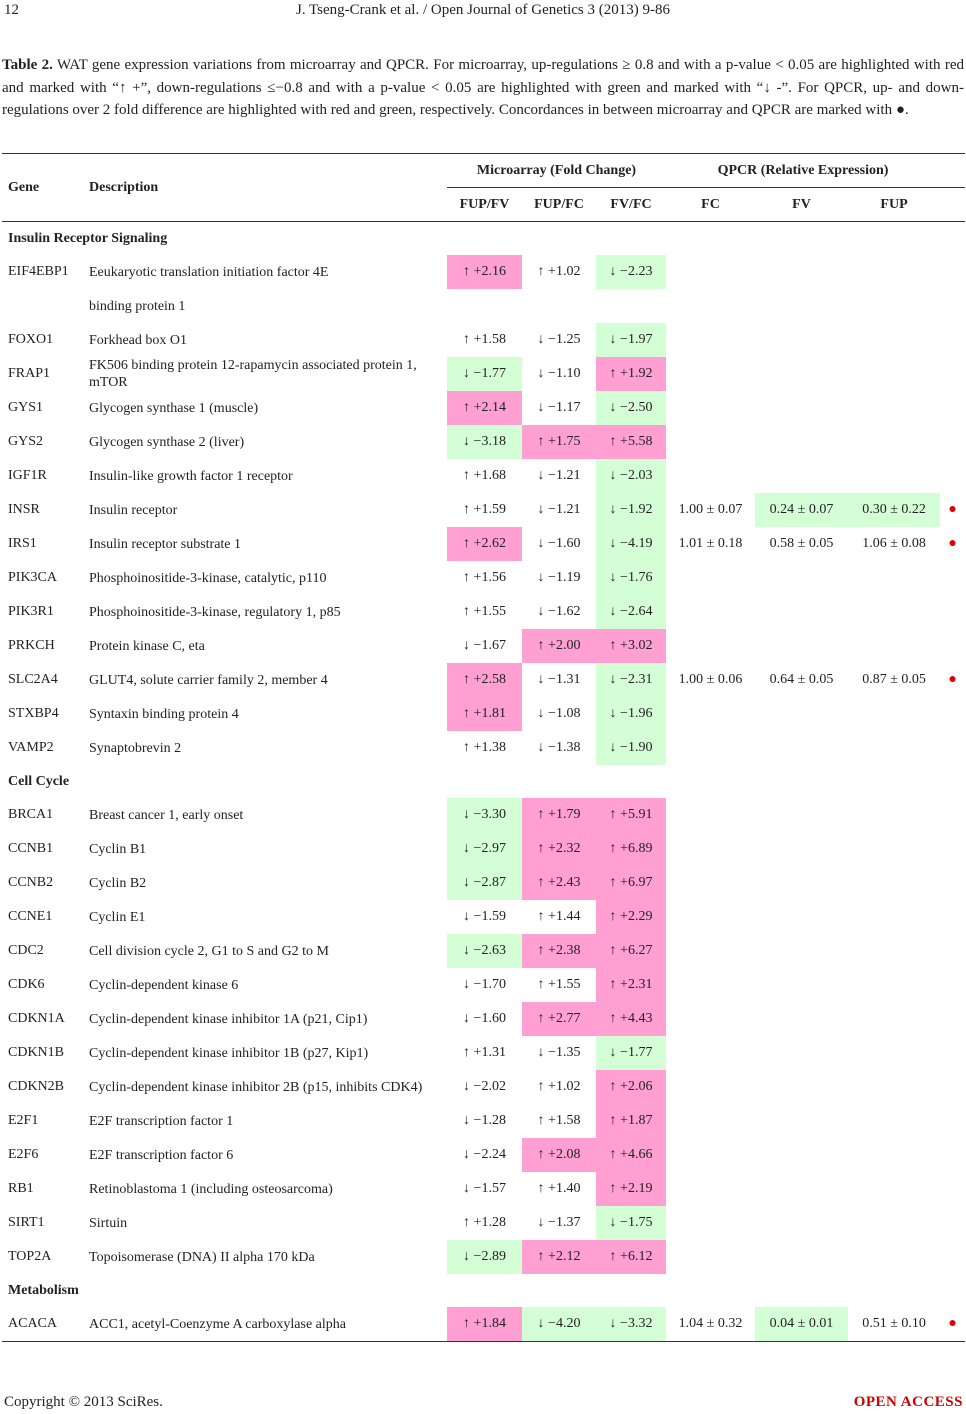 The height and width of the screenshot is (1414, 966). What do you see at coordinates (894, 204) in the screenshot?
I see `col-fup-header: FUP` at bounding box center [894, 204].